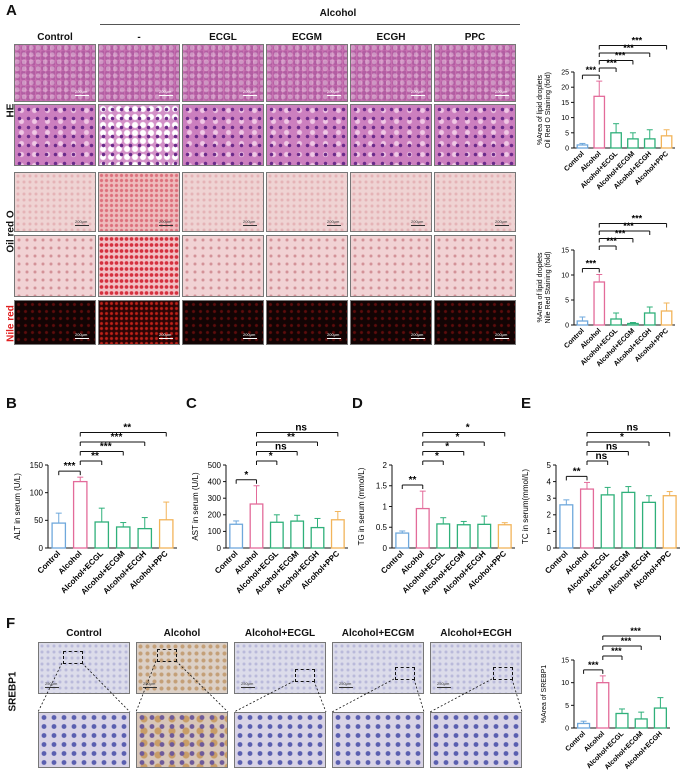 This screenshot has height=773, width=685. I want to click on column-header-5: PPC, so click(475, 37).